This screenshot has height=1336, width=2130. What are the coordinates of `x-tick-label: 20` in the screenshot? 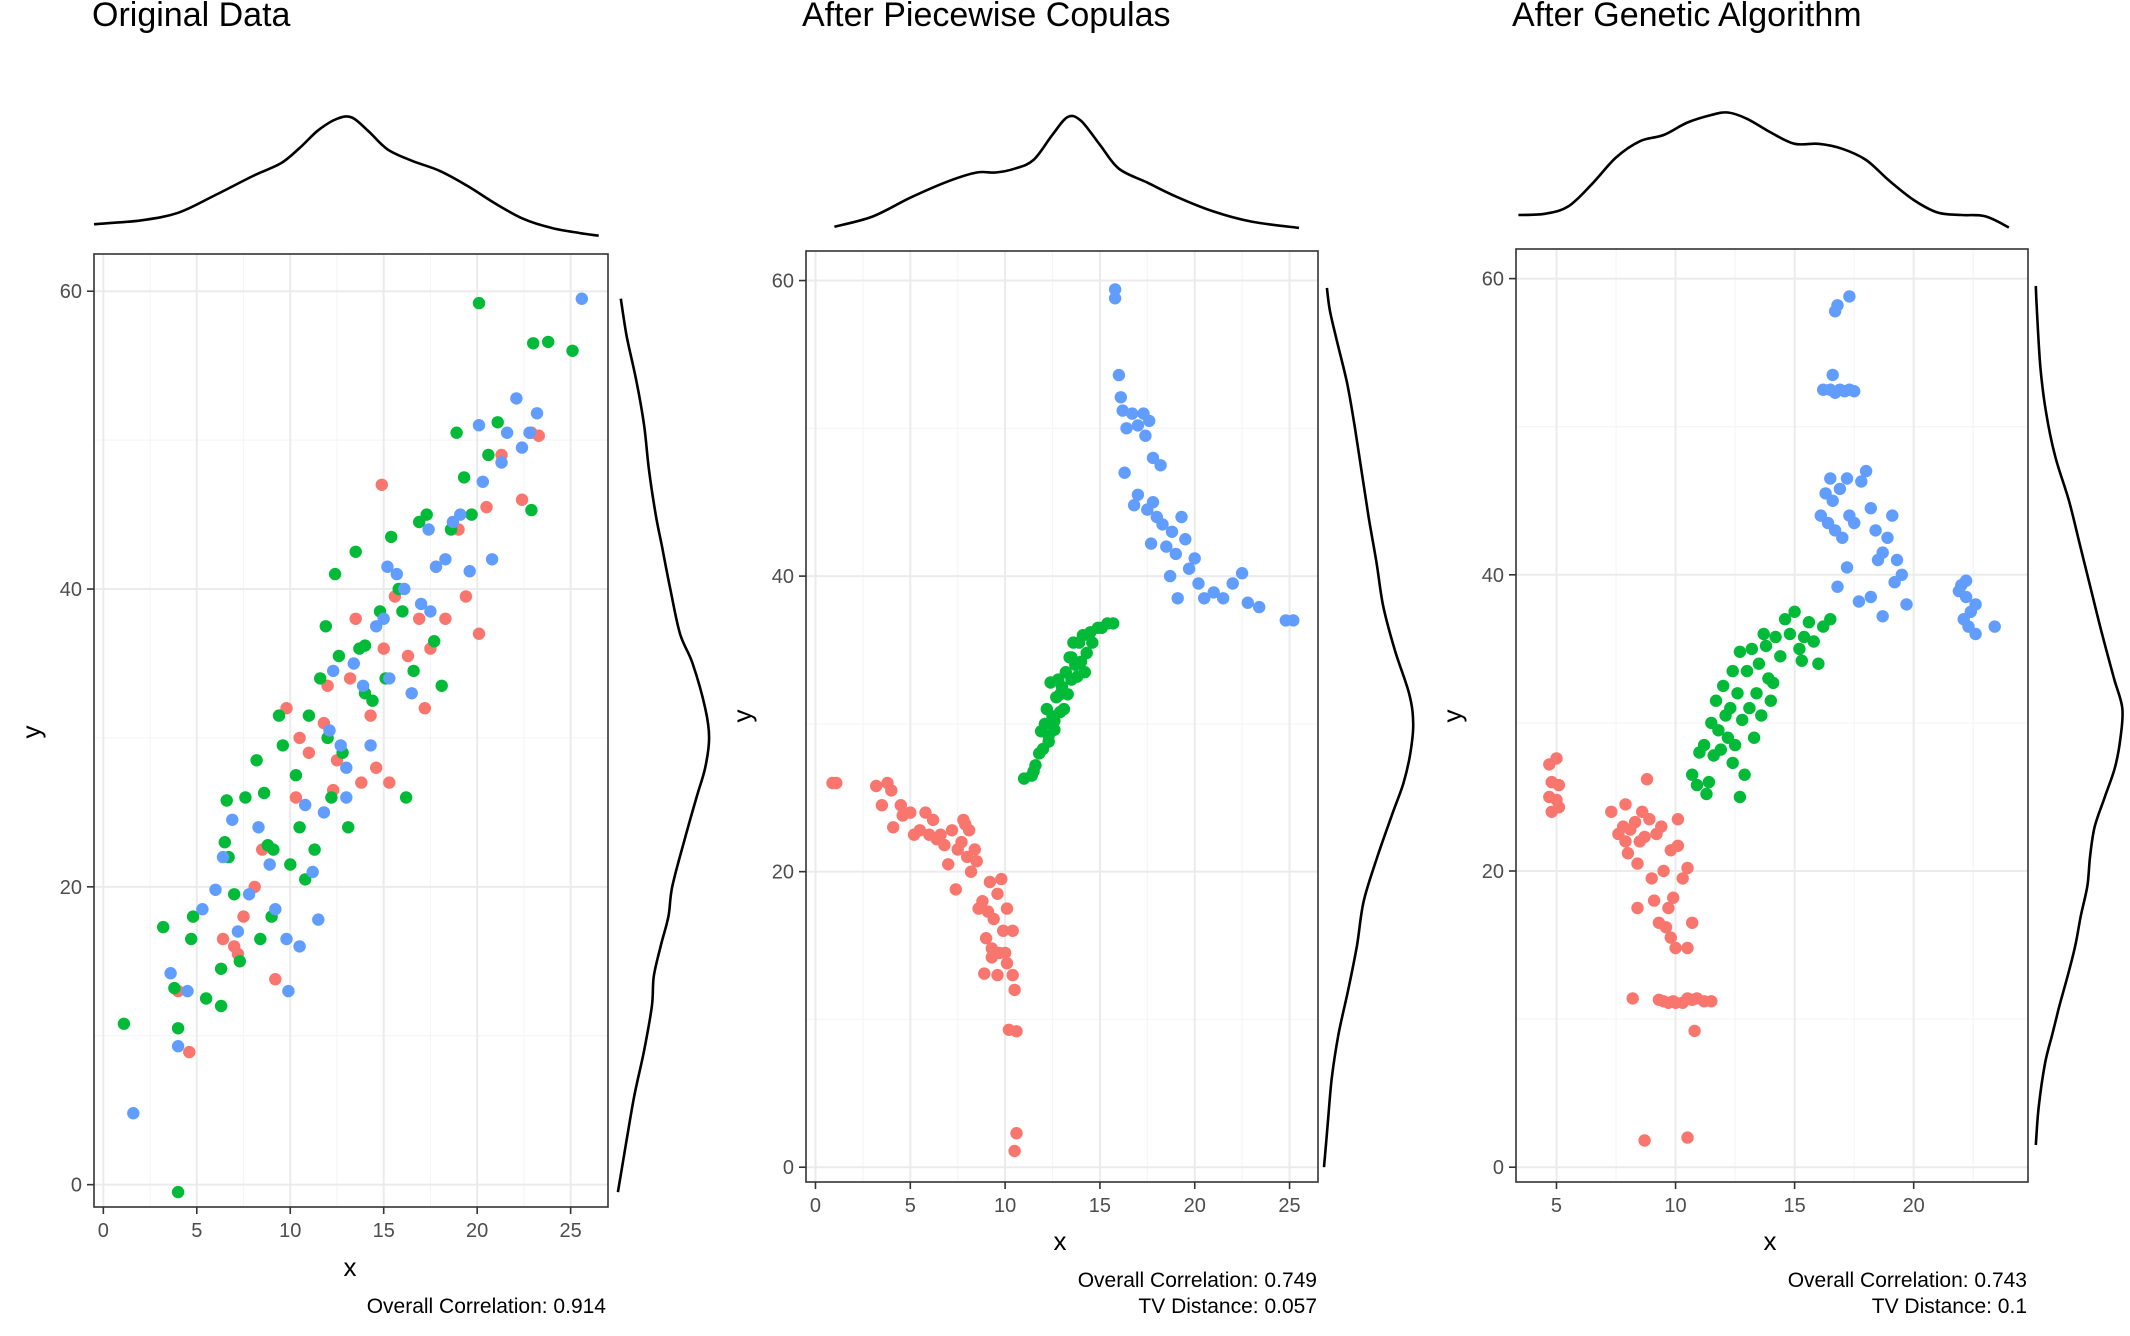 It's located at (477, 1231).